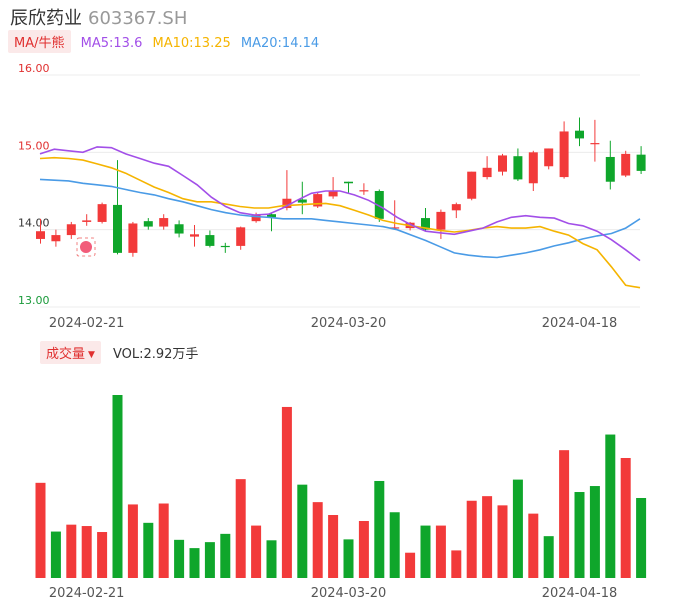 The height and width of the screenshot is (606, 686). What do you see at coordinates (138, 18) in the screenshot?
I see `stock-code: 603367.SH` at bounding box center [138, 18].